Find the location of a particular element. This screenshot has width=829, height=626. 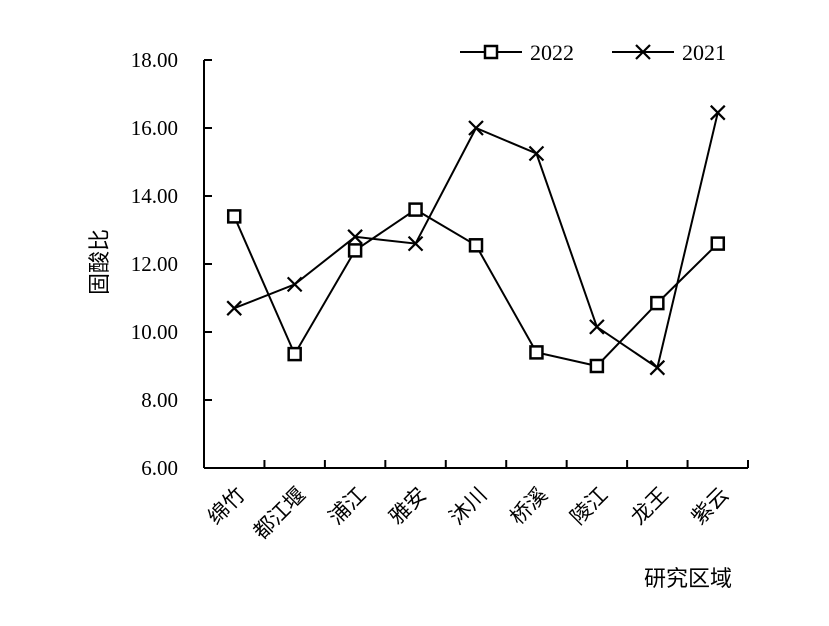

legend-label: 2021 is located at coordinates (704, 52).